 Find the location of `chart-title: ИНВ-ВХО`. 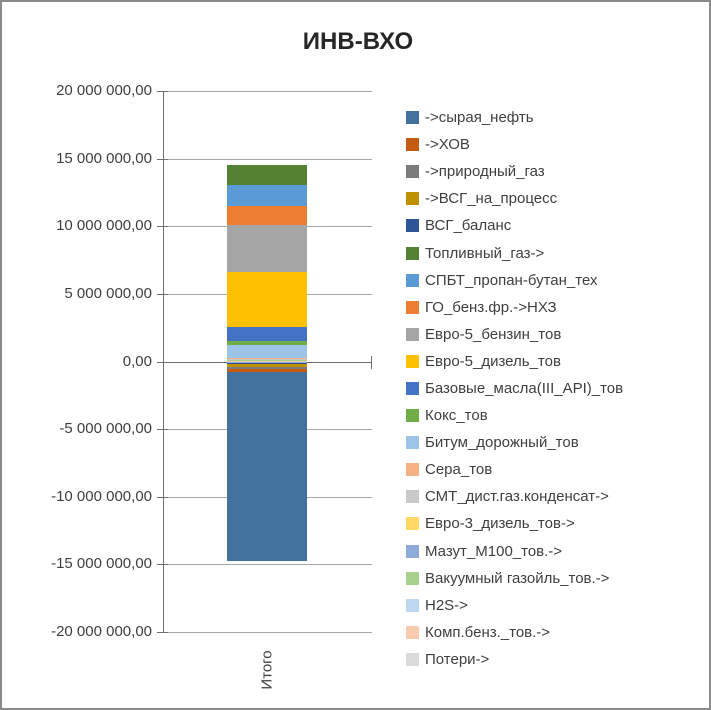

chart-title: ИНВ-ВХО is located at coordinates (358, 41).